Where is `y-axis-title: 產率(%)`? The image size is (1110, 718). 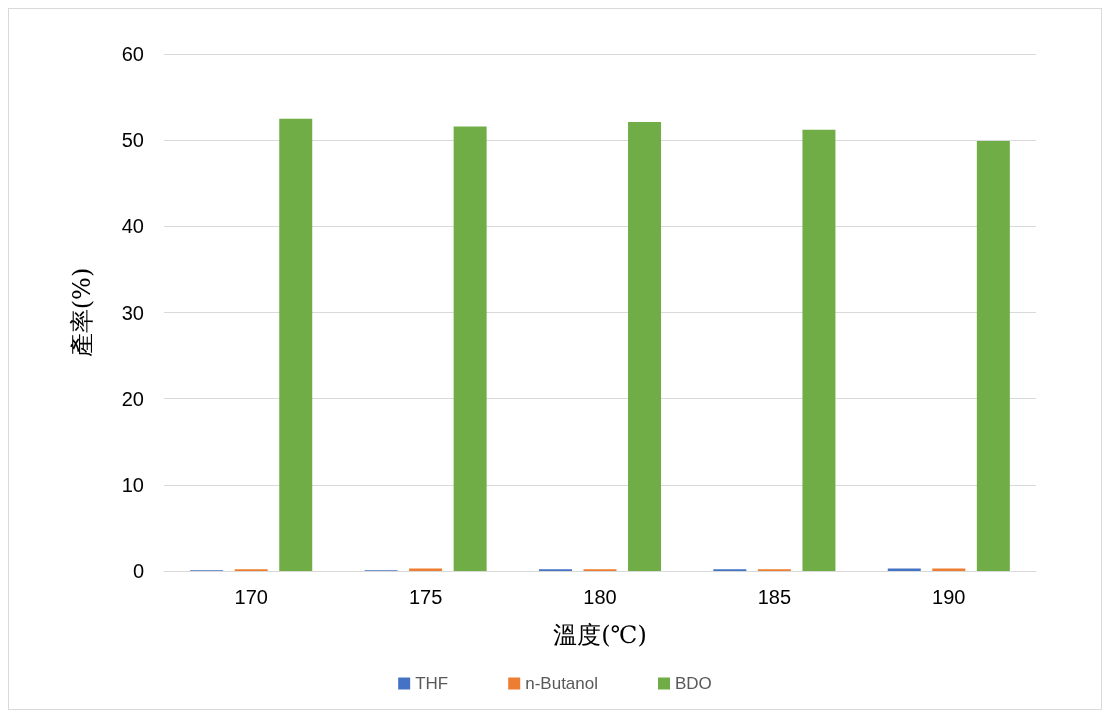
y-axis-title: 產率(%) is located at coordinates (82, 312).